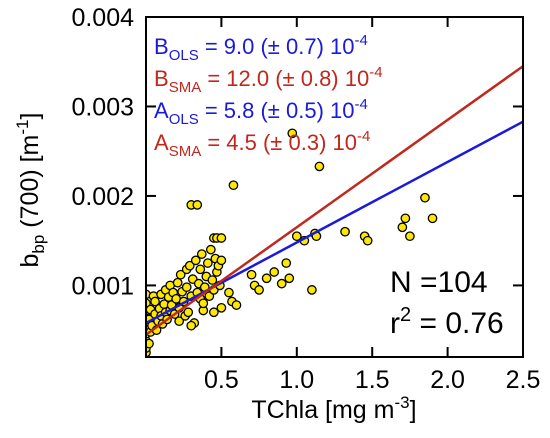 The width and height of the screenshot is (550, 438). Describe the element at coordinates (439, 282) in the screenshot. I see `sample-count: N =104` at that location.